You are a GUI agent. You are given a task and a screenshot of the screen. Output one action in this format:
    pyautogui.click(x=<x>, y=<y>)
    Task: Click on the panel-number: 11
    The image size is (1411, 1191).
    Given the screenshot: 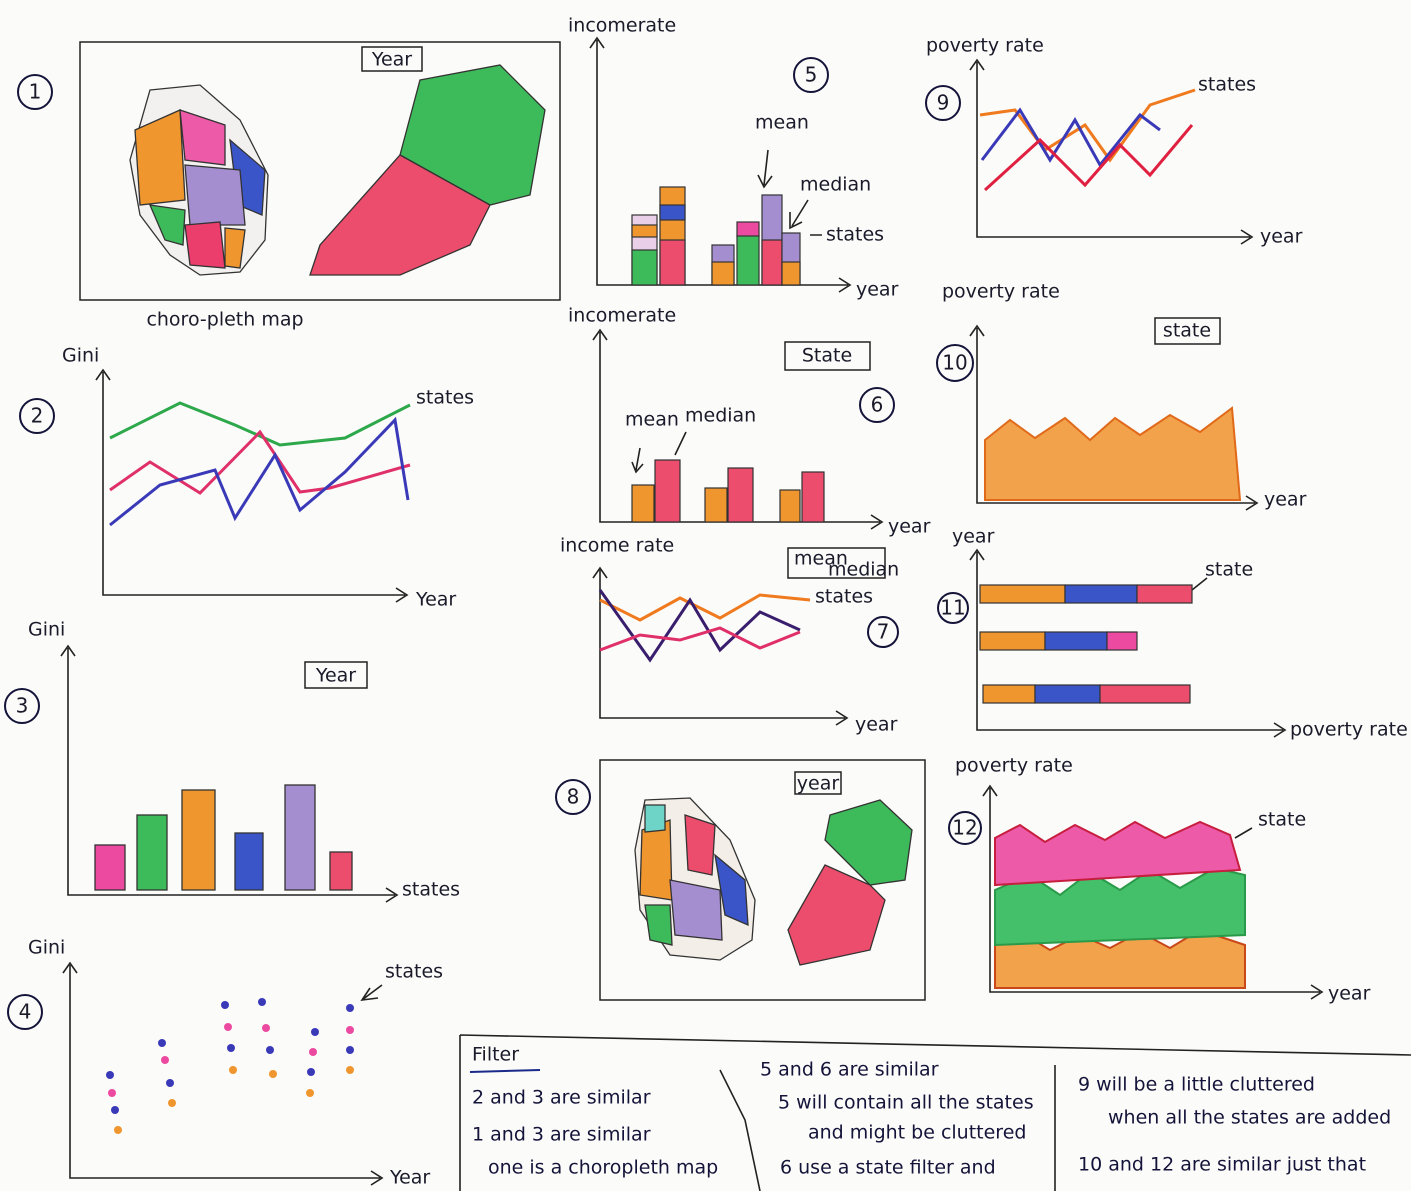 What is the action you would take?
    pyautogui.click(x=952, y=608)
    